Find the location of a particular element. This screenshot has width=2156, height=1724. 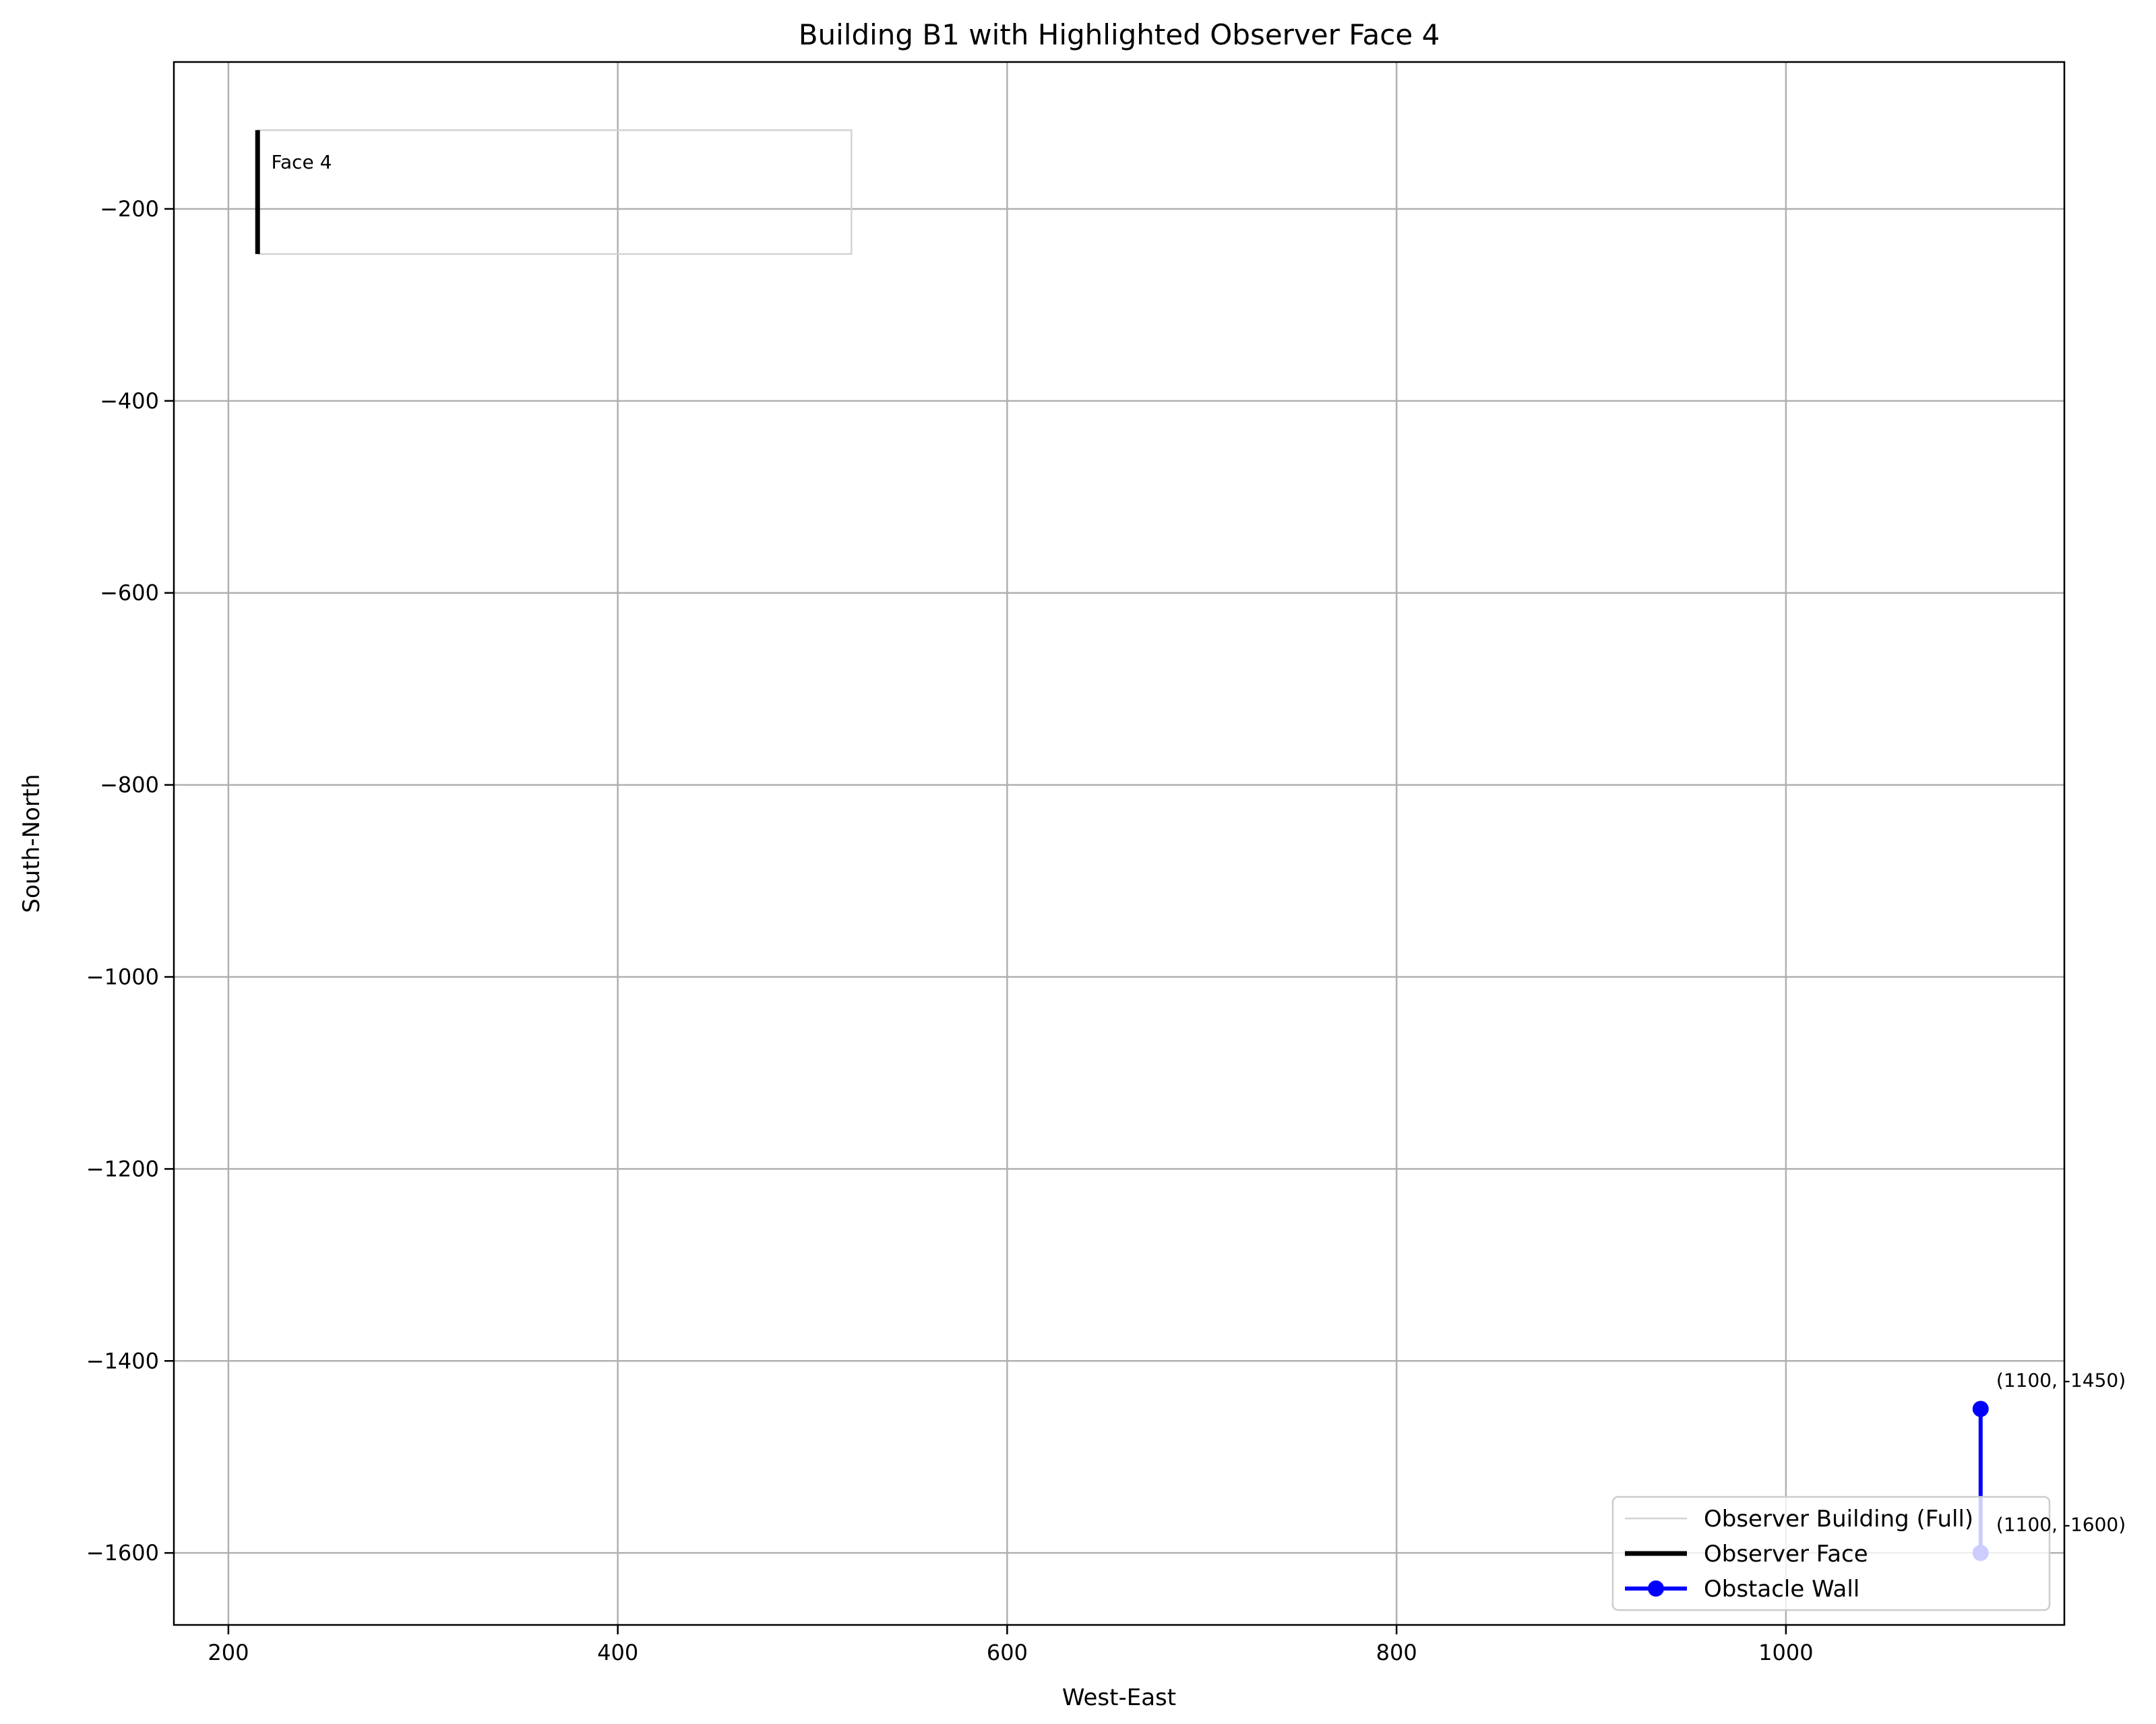

legend-label: Obstacle Wall is located at coordinates (1782, 1589).